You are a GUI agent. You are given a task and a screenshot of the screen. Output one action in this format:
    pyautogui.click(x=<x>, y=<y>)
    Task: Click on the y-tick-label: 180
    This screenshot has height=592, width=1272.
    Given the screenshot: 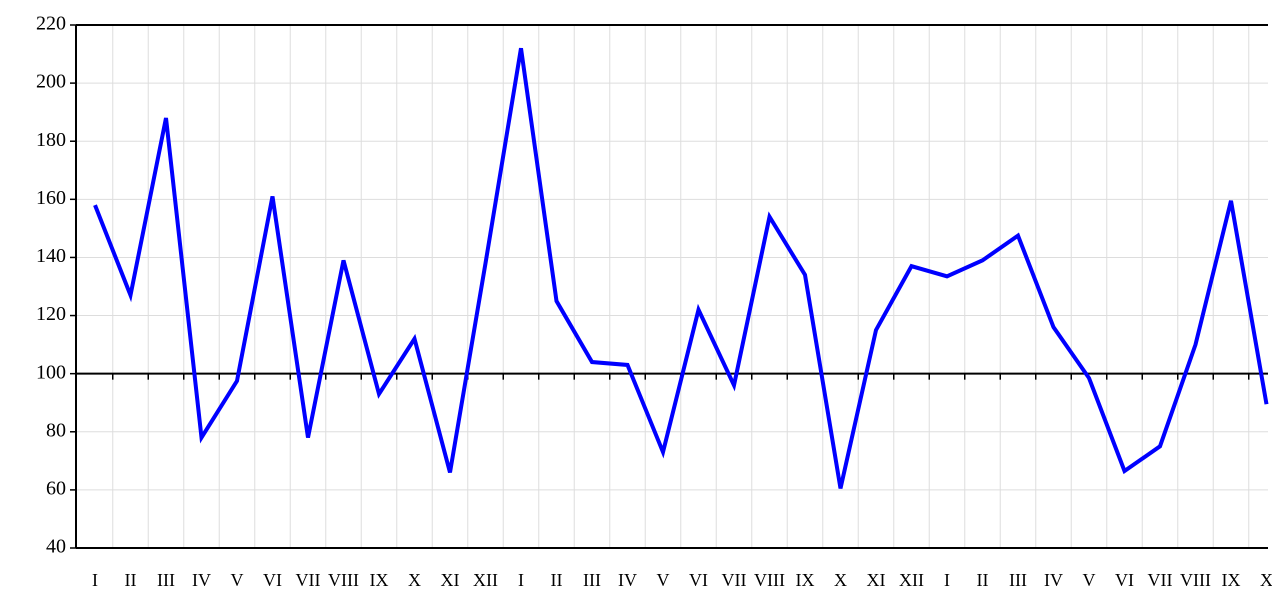 What is the action you would take?
    pyautogui.click(x=51, y=140)
    